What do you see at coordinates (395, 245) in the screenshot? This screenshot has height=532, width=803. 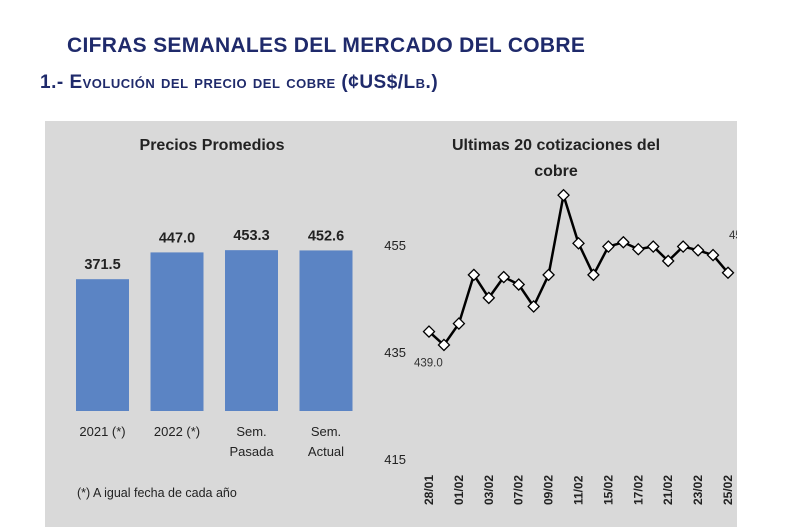 I see `y-tick-label-2: 455` at bounding box center [395, 245].